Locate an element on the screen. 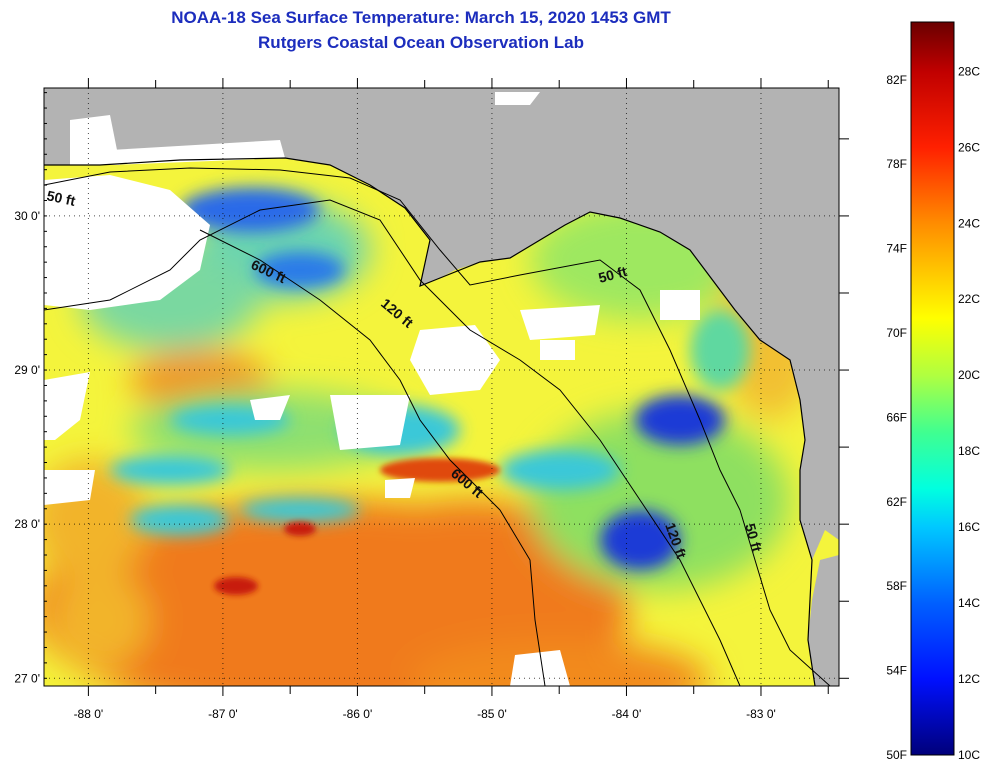  colorbar-fahrenheit-label: 50F is located at coordinates (896, 755).